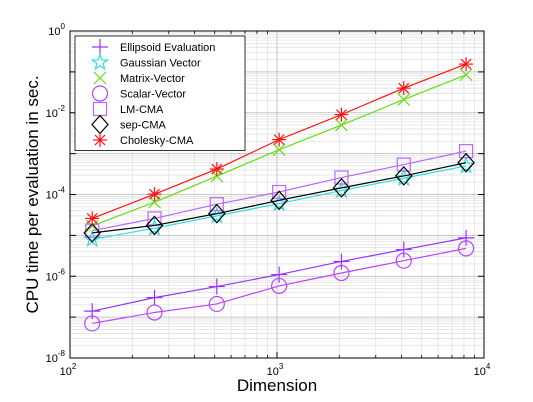  What do you see at coordinates (100, 93) in the screenshot?
I see `legend-marker-scalar-vector` at bounding box center [100, 93].